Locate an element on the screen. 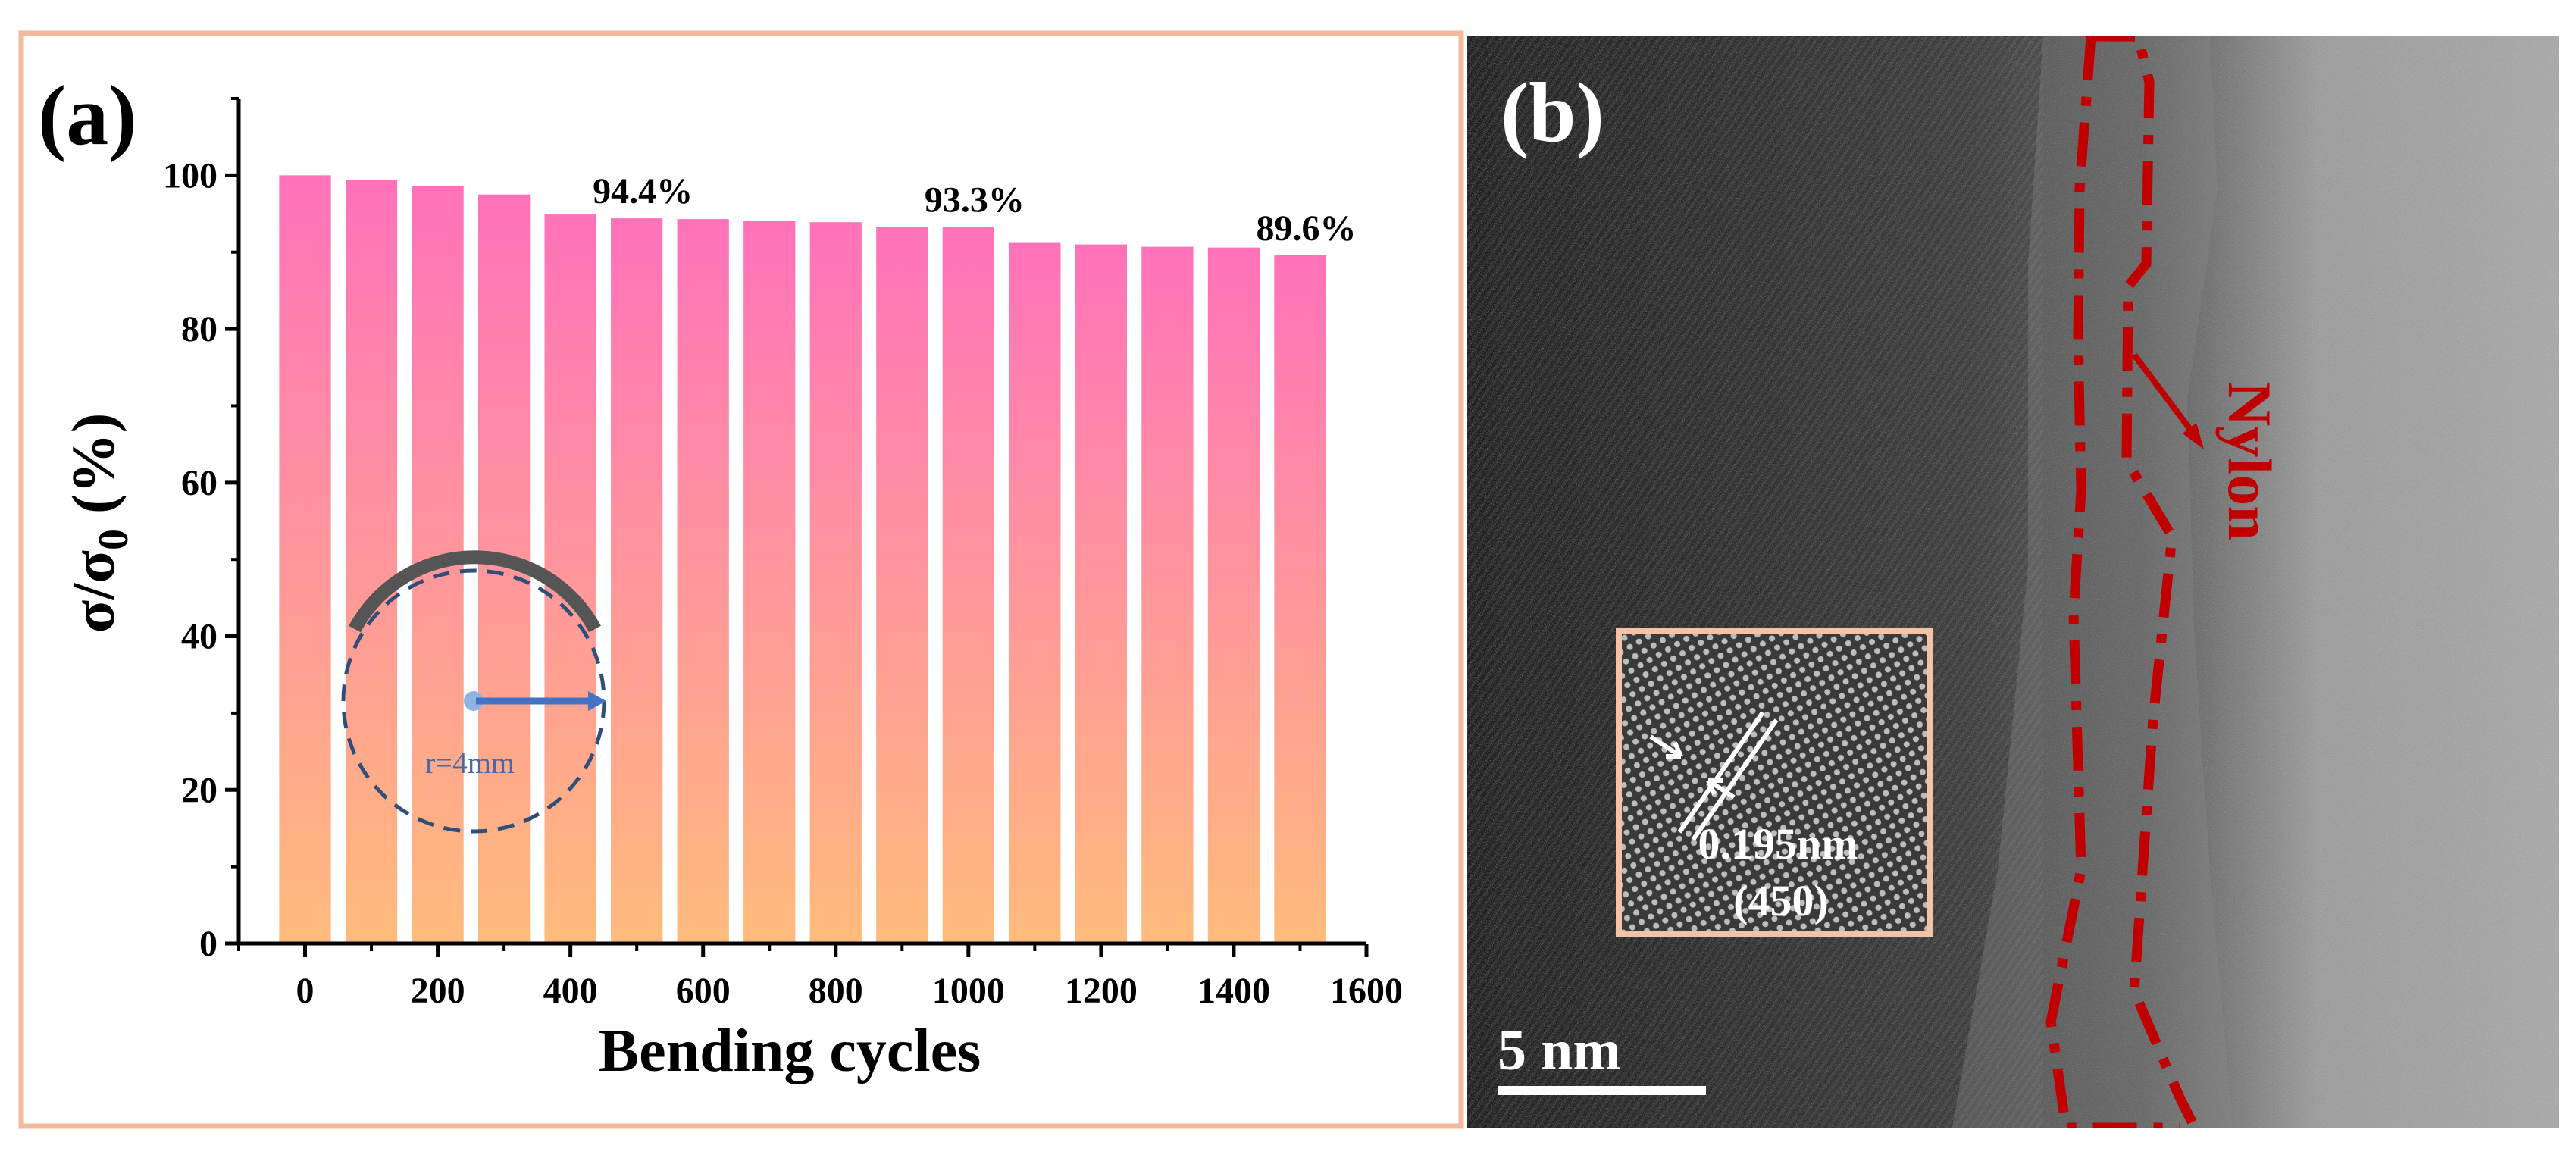 The image size is (2576, 1158). y-ticks: 0 20 40 60 80 100 is located at coordinates (201, 530).